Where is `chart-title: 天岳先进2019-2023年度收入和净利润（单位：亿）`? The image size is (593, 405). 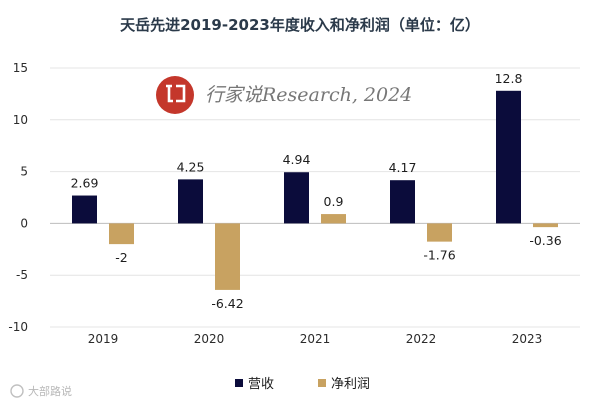
chart-title: 天岳先进2019-2023年度收入和净利润（单位：亿） is located at coordinates (300, 25).